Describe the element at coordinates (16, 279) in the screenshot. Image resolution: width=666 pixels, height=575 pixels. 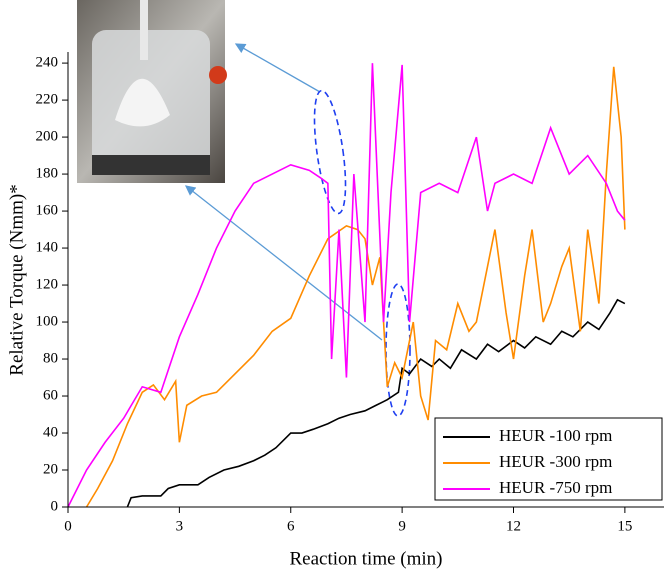
I see `y-axis-label: Relative Torque (Nmm)*` at that location.